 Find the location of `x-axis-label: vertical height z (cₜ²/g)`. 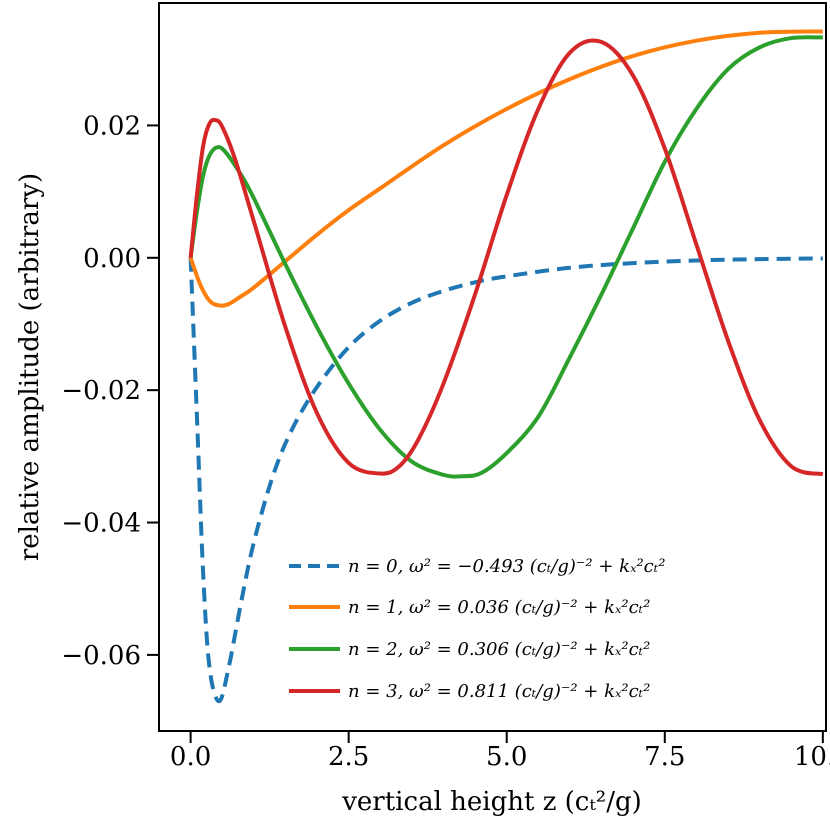

x-axis-label: vertical height z (cₜ²/g) is located at coordinates (491, 802).